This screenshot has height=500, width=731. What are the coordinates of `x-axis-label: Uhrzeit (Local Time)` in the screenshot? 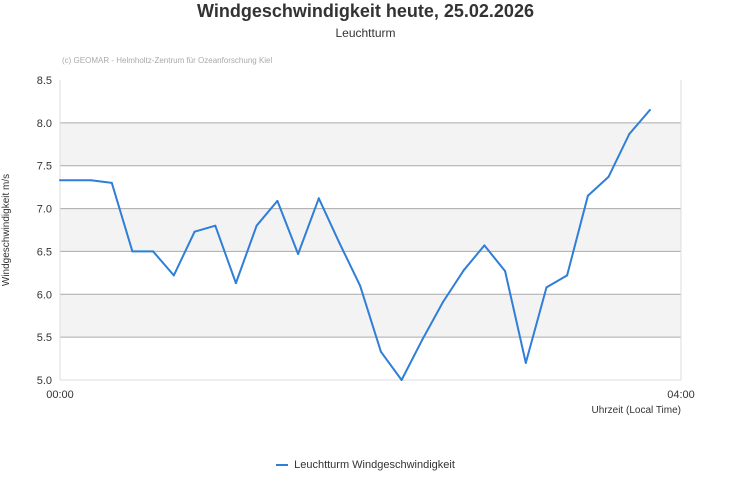 It's located at (636, 410).